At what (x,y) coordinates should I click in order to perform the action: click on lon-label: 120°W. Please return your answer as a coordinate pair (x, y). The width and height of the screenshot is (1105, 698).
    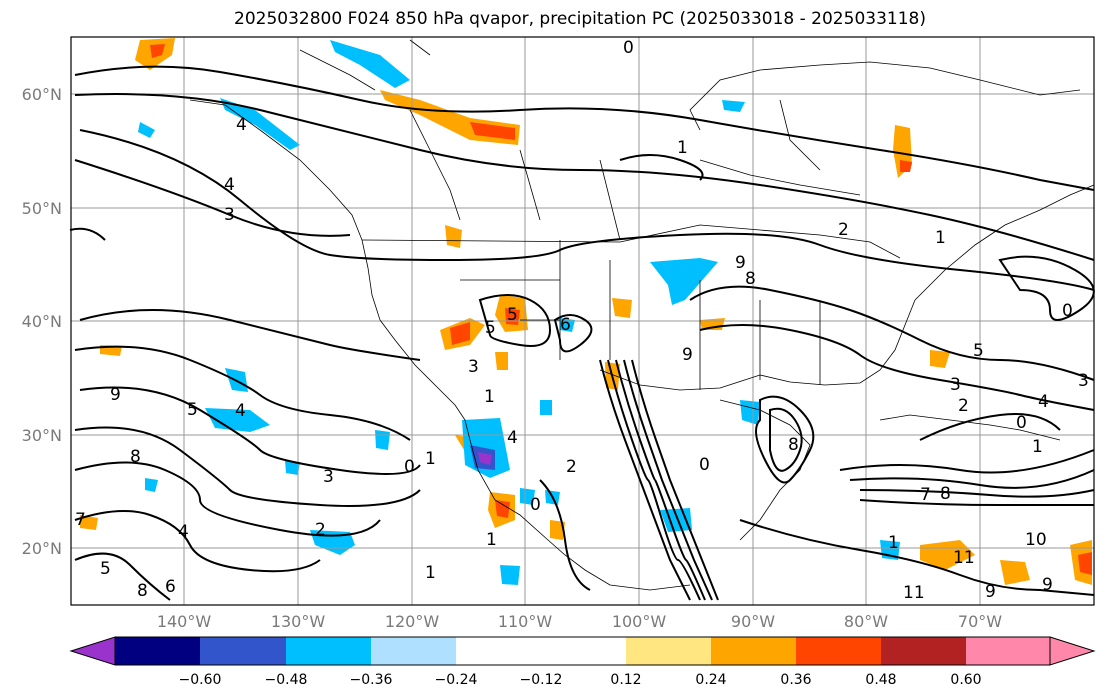
    Looking at the image, I should click on (412, 621).